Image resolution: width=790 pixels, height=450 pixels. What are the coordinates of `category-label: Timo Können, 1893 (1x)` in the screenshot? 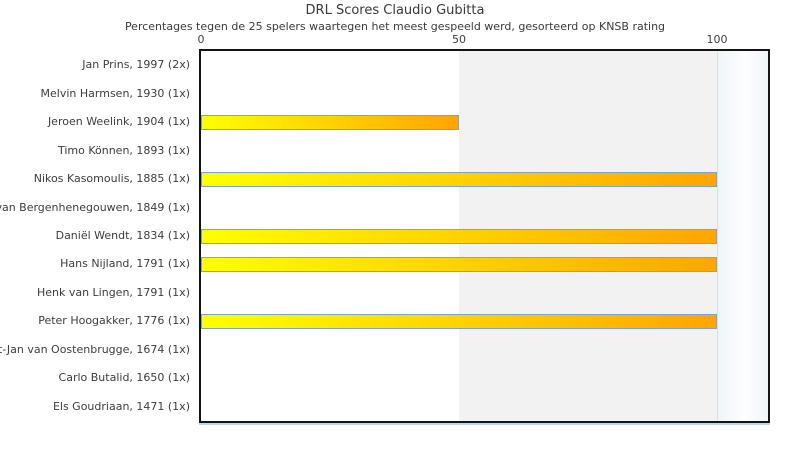 It's located at (123, 150).